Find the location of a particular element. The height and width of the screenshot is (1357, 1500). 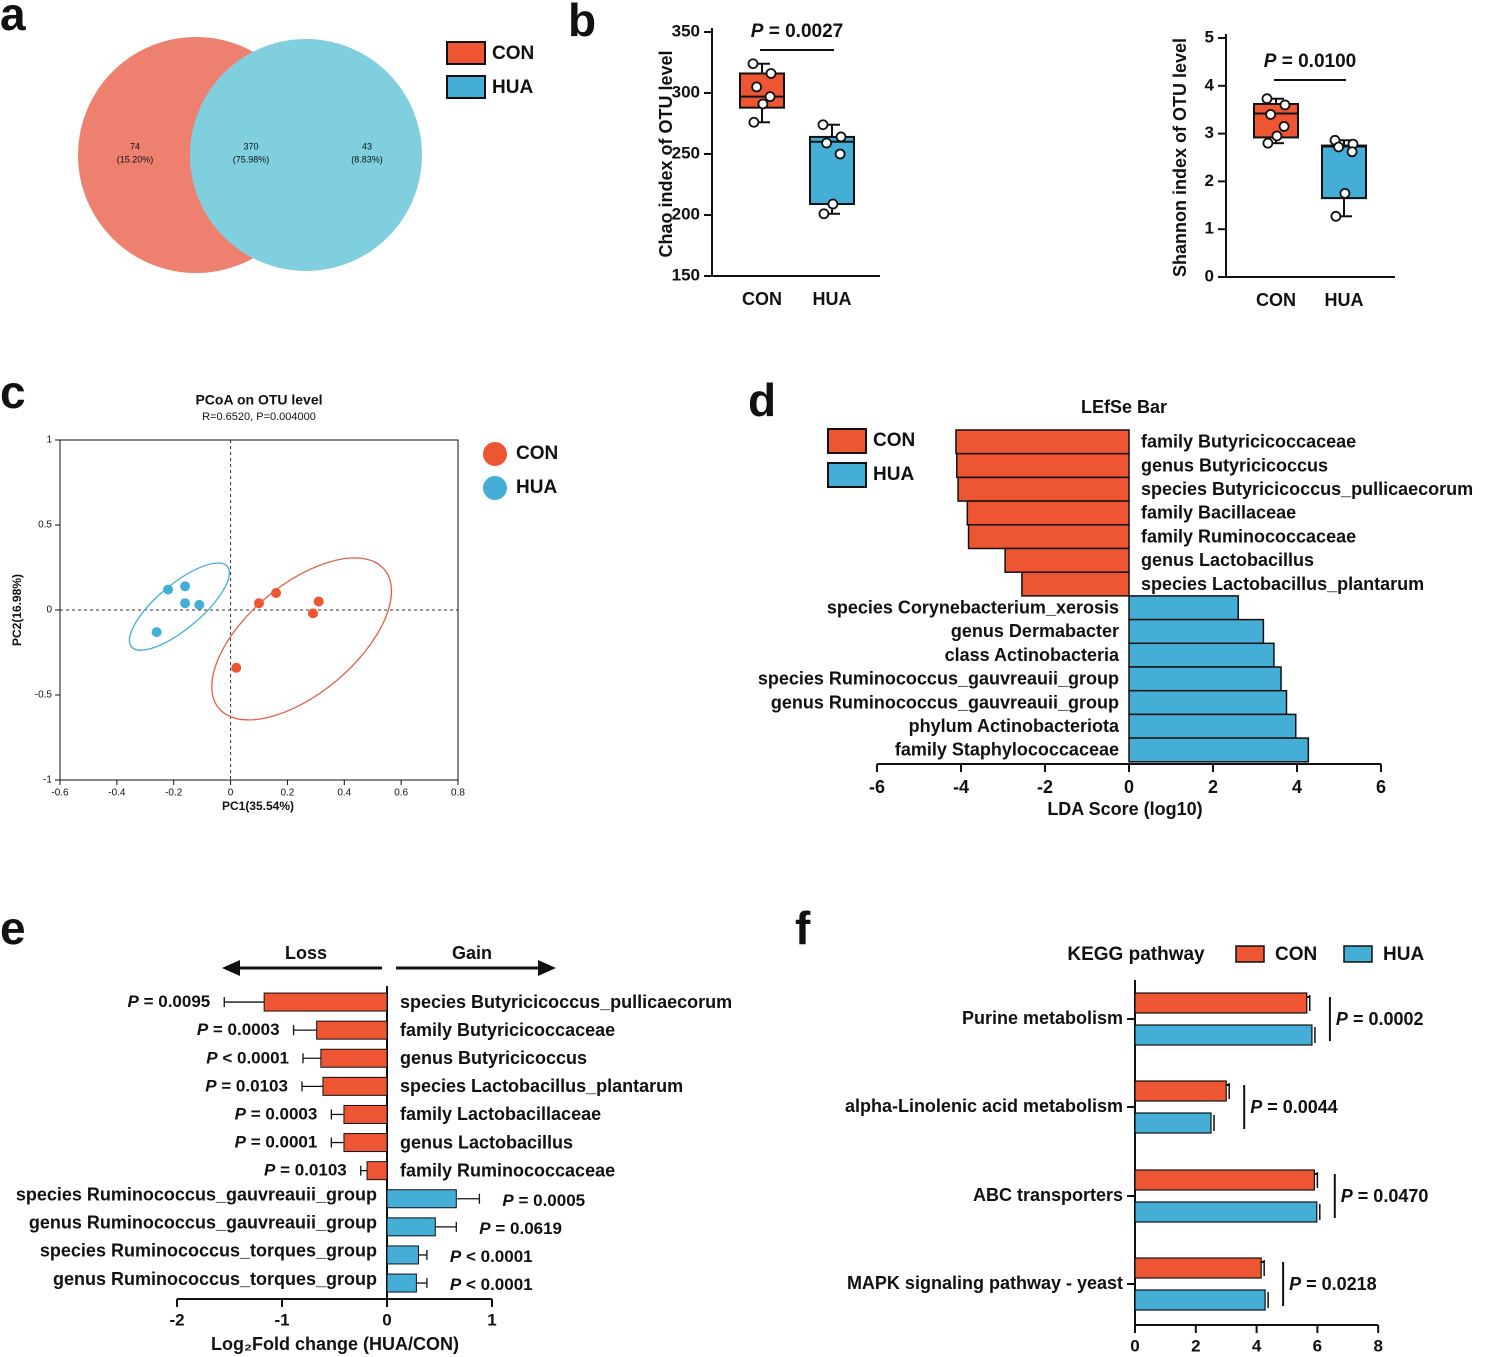

venn-count: 74 is located at coordinates (135, 146).